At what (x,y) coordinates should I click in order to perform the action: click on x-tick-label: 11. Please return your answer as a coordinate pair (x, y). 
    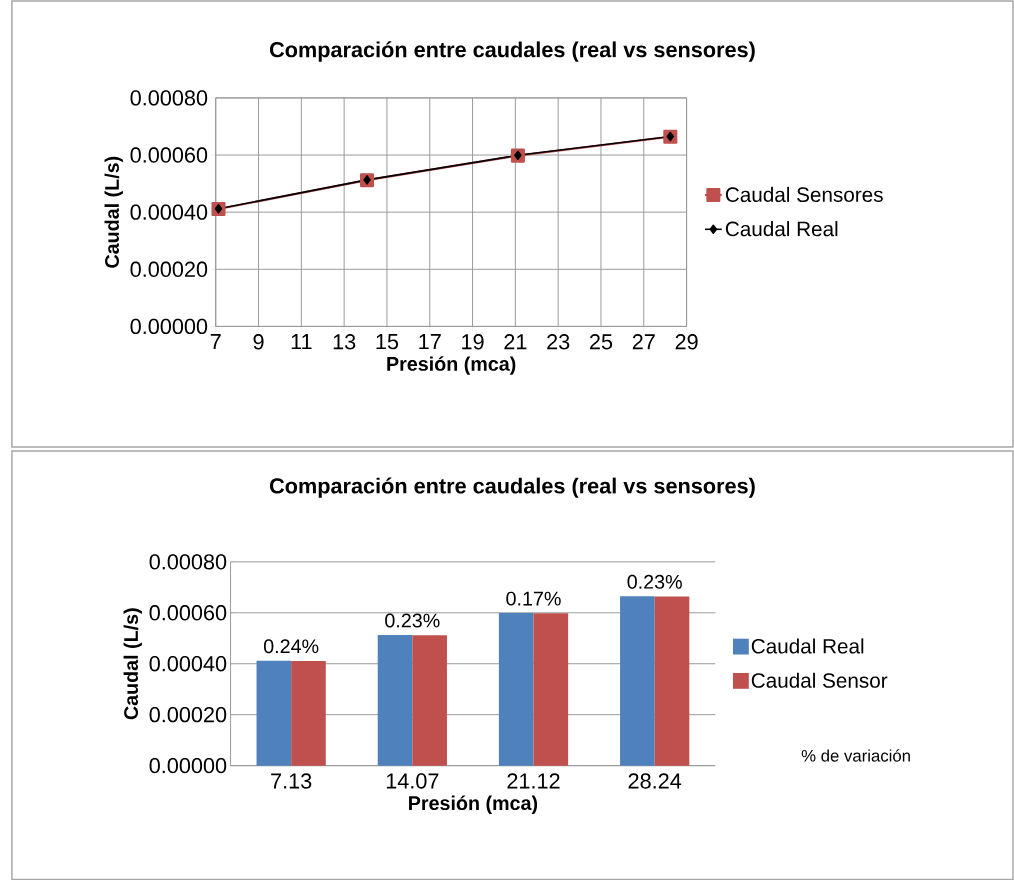
    Looking at the image, I should click on (301, 341).